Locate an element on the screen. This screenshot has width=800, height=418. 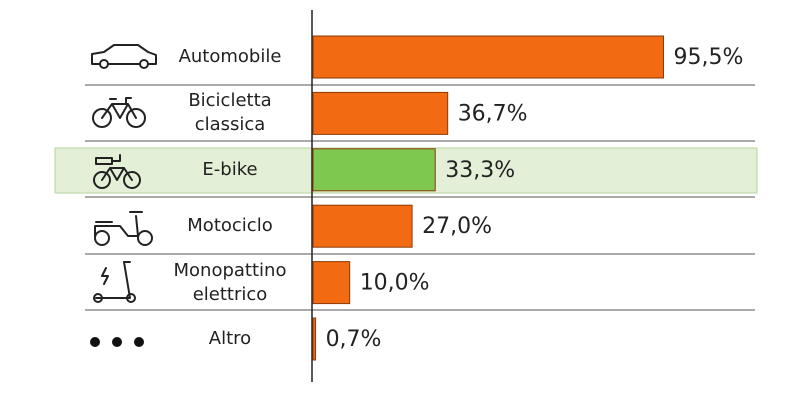
icon-dots is located at coordinates (117, 342).